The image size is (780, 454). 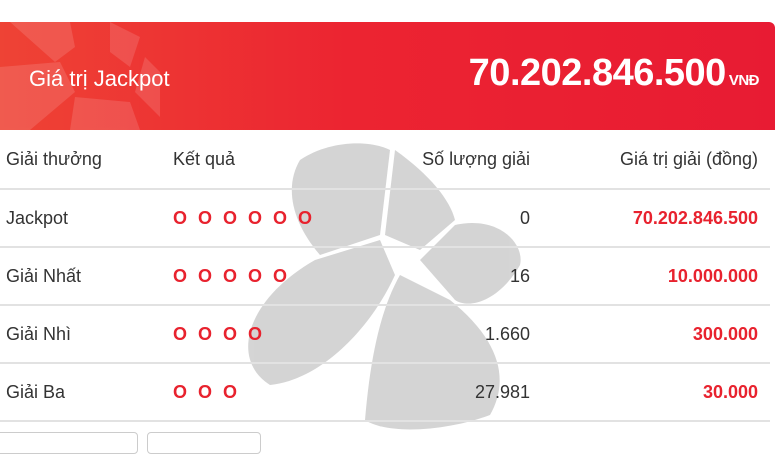 I want to click on prize-name: Jackpot, so click(x=37, y=217).